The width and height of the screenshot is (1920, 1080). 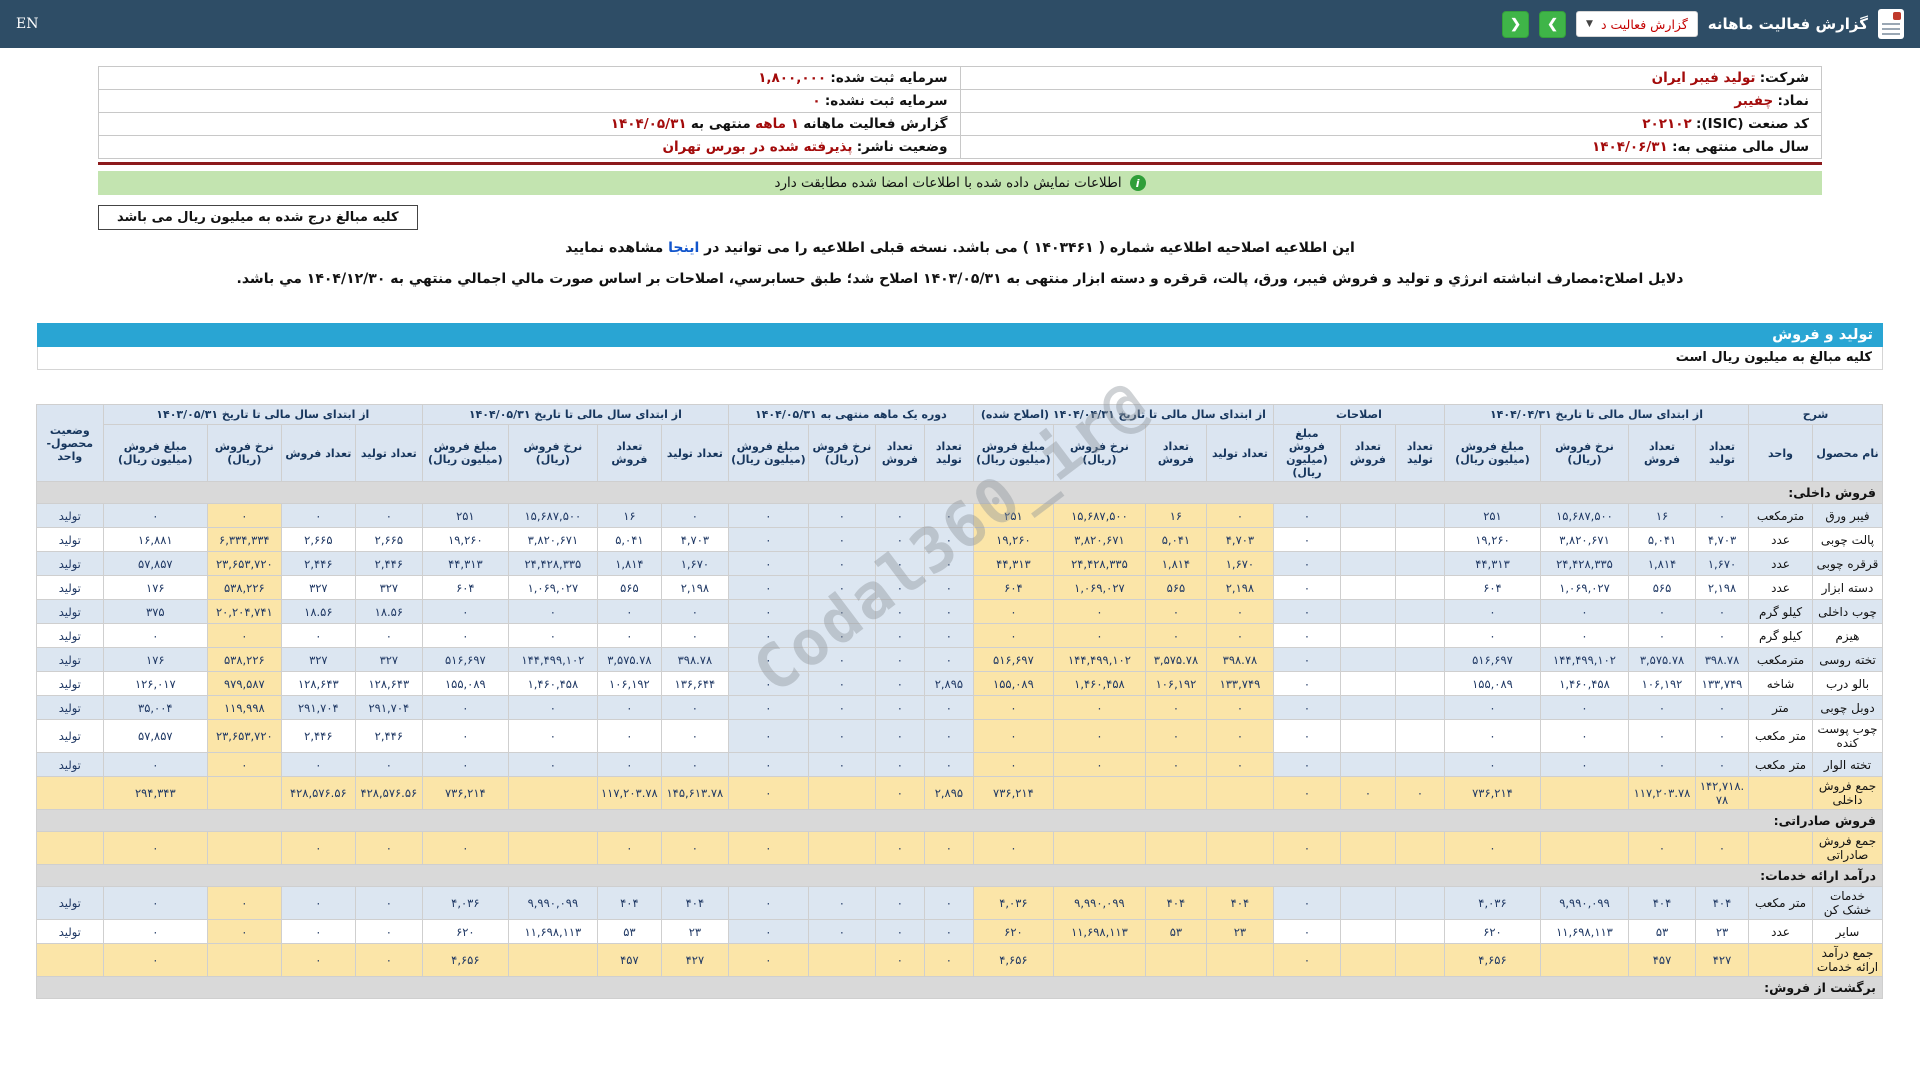 What do you see at coordinates (1419, 453) in the screenshot?
I see `sub-header: تعداد تولید` at bounding box center [1419, 453].